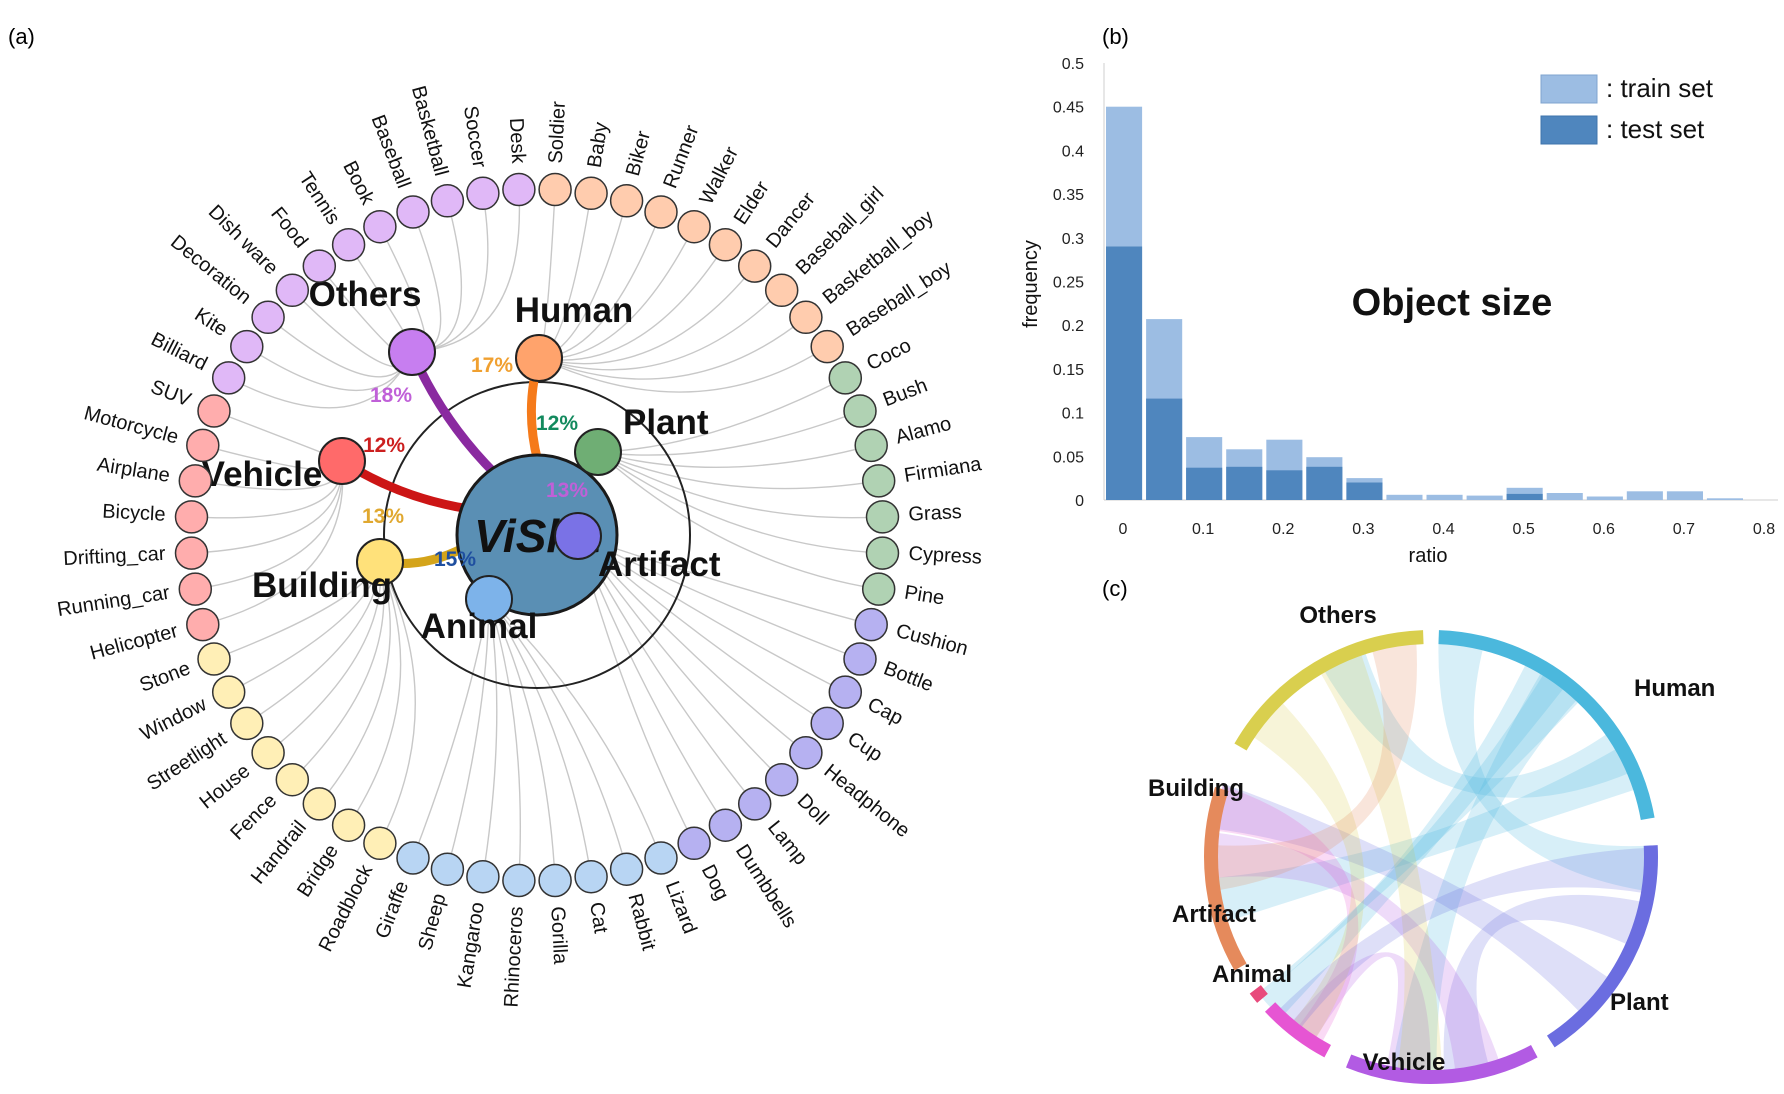  Describe the element at coordinates (203, 445) in the screenshot. I see `leaf-node-motorcycle` at that location.